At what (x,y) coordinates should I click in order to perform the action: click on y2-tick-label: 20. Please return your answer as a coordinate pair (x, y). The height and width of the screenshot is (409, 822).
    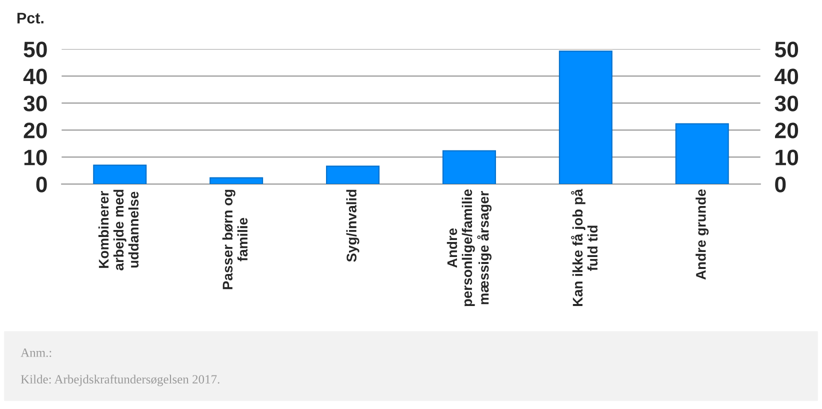
    Looking at the image, I should click on (786, 130).